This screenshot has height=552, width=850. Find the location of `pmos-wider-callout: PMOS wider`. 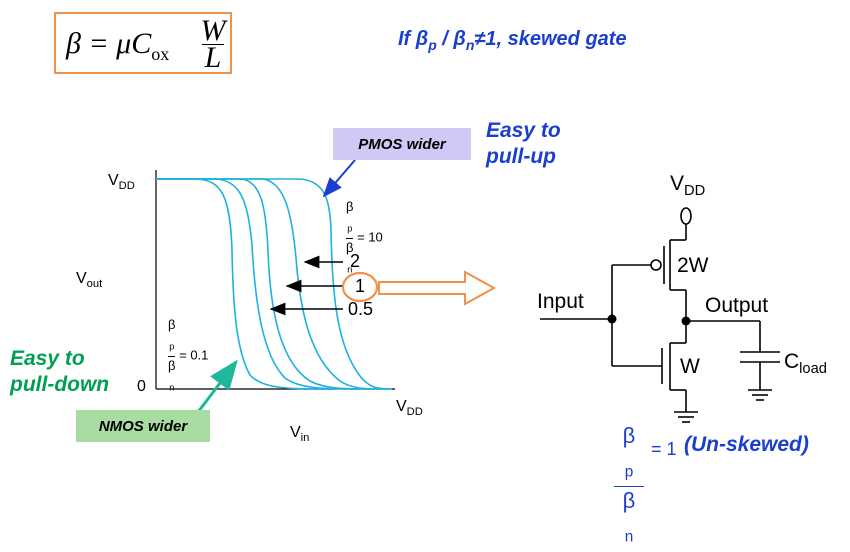

pmos-wider-callout: PMOS wider is located at coordinates (402, 144).